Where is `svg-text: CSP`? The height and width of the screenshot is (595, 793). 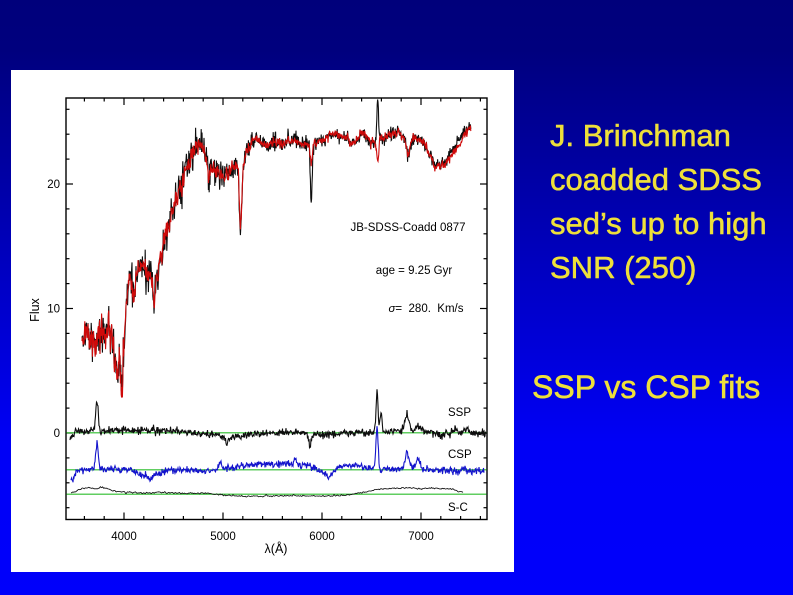 svg-text: CSP is located at coordinates (460, 455).